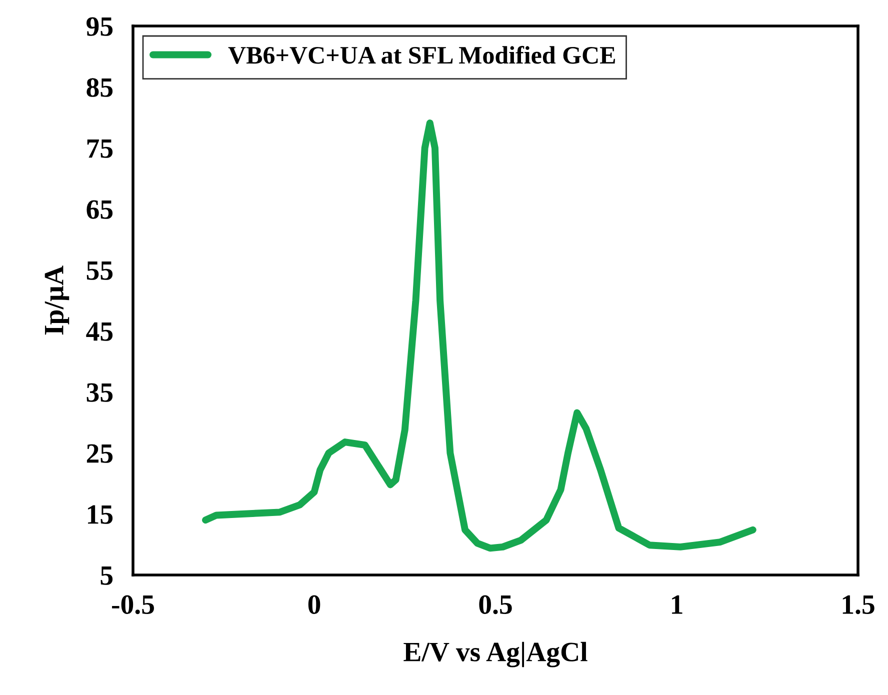 This screenshot has width=888, height=695. Describe the element at coordinates (99, 26) in the screenshot. I see `y-tick-label: 95` at that location.